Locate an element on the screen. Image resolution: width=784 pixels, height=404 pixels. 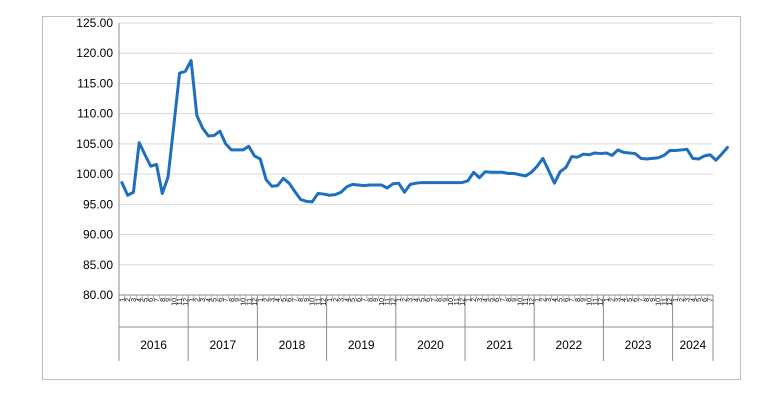
y-tick-label: 125.00 is located at coordinates (94, 23).